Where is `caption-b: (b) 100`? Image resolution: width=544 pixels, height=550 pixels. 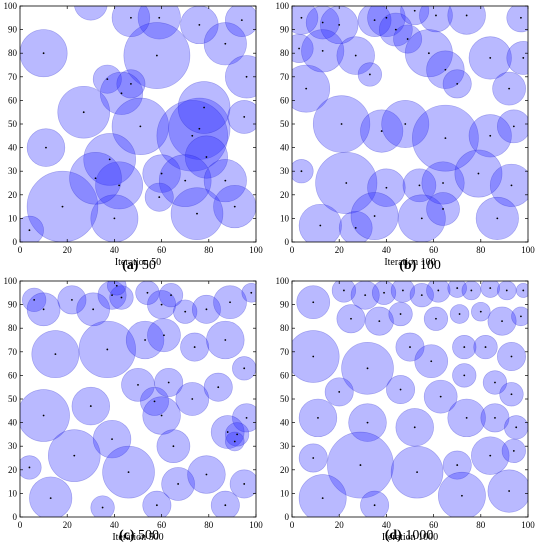 caption-b: (b) 100 is located at coordinates (420, 266).